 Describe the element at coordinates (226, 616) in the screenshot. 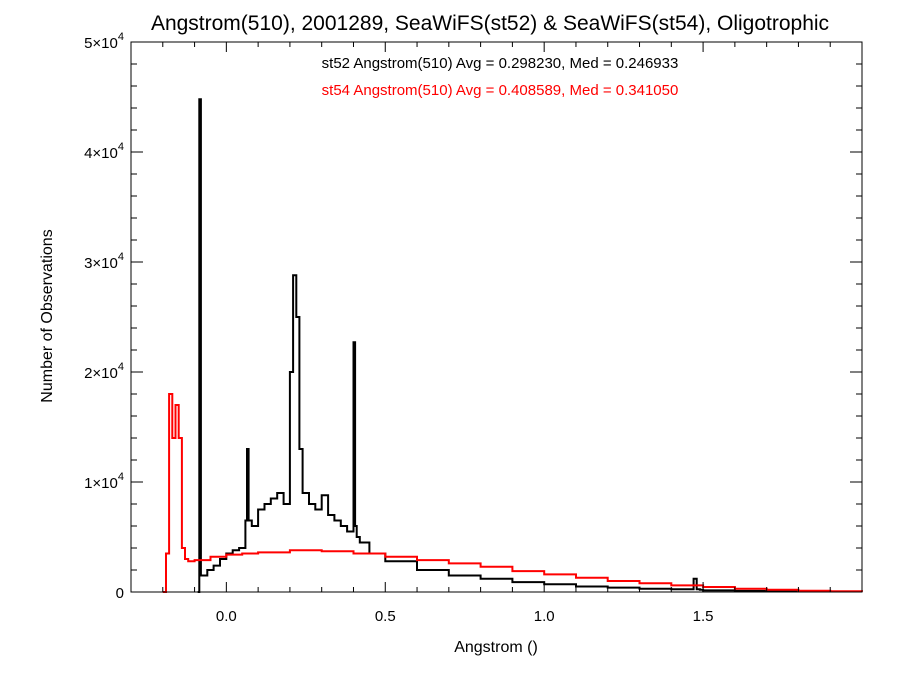

I see `x-tick-label: 0.0` at that location.